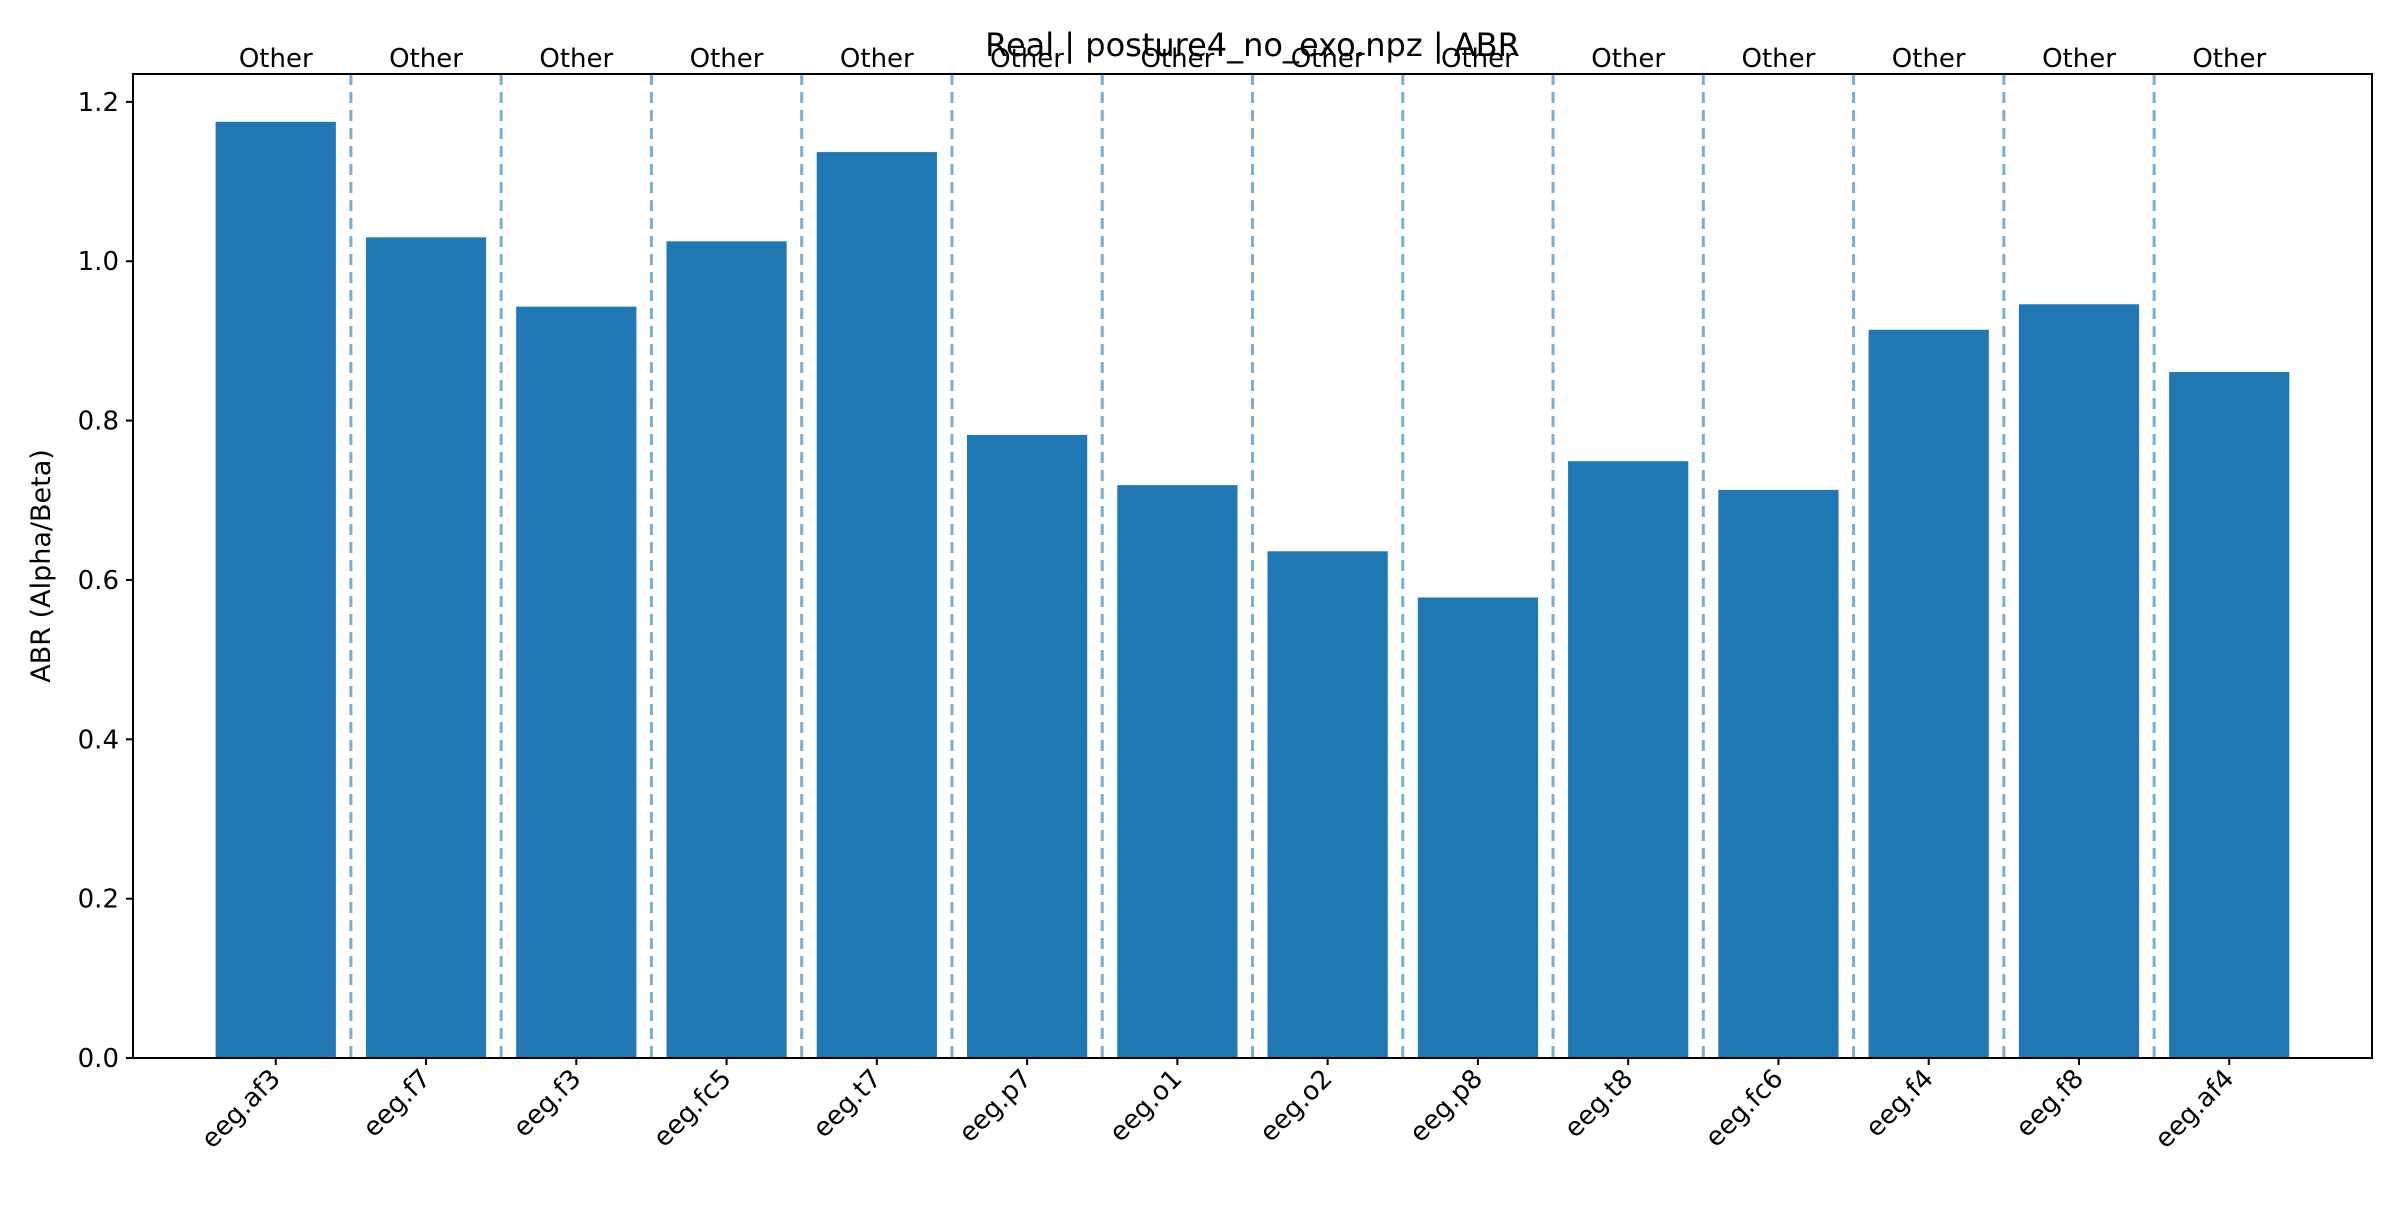 This screenshot has height=1205, width=2400. What do you see at coordinates (1146, 1106) in the screenshot?
I see `x-tick-label: eeg.o1` at bounding box center [1146, 1106].